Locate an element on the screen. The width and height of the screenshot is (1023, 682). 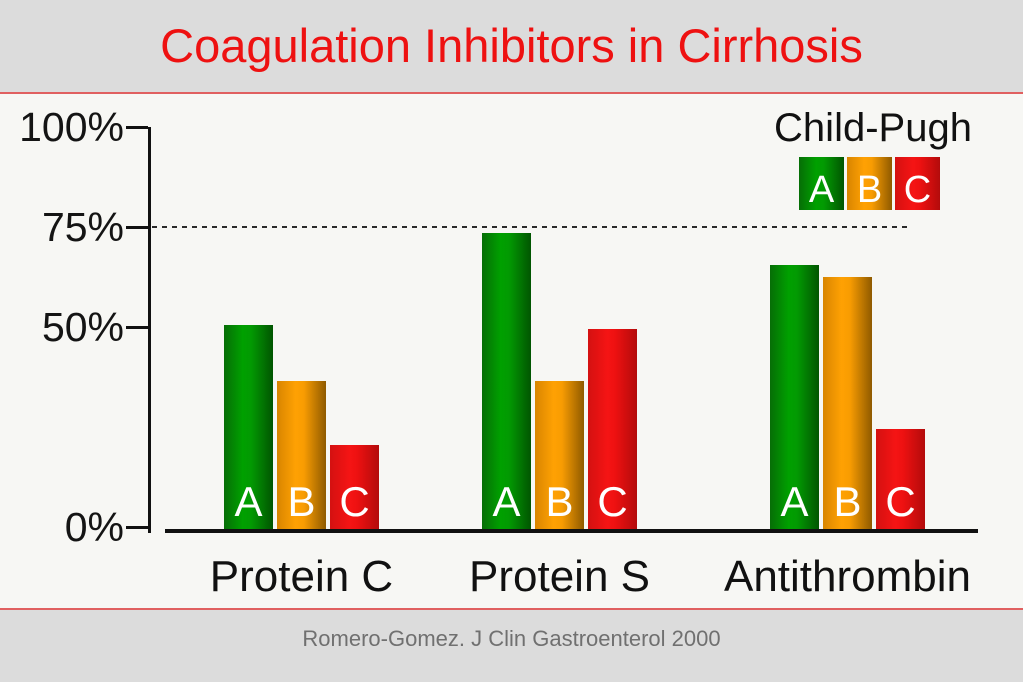
legend-swatch-label-b: B is located at coordinates (869, 190).